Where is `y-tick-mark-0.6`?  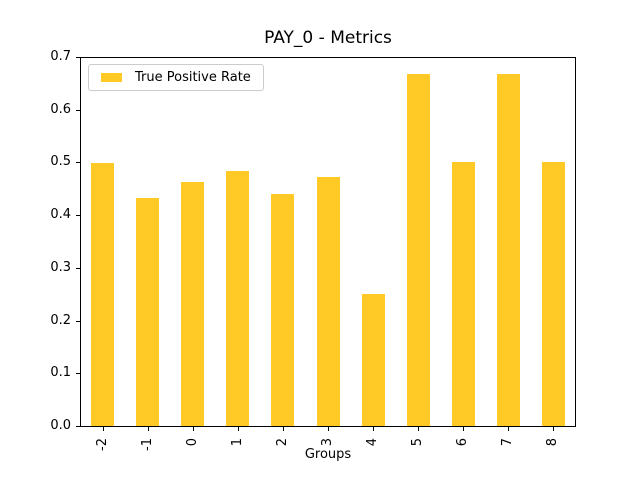 y-tick-mark-0.6 is located at coordinates (78, 110).